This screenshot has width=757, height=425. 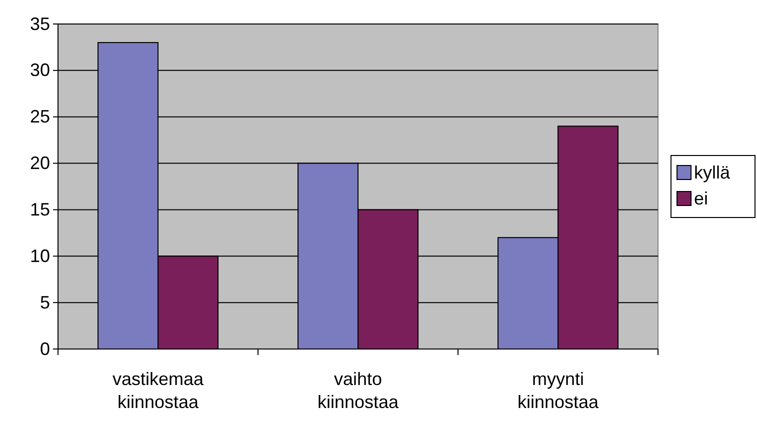 I want to click on y-tick-label: 35, so click(x=40, y=24).